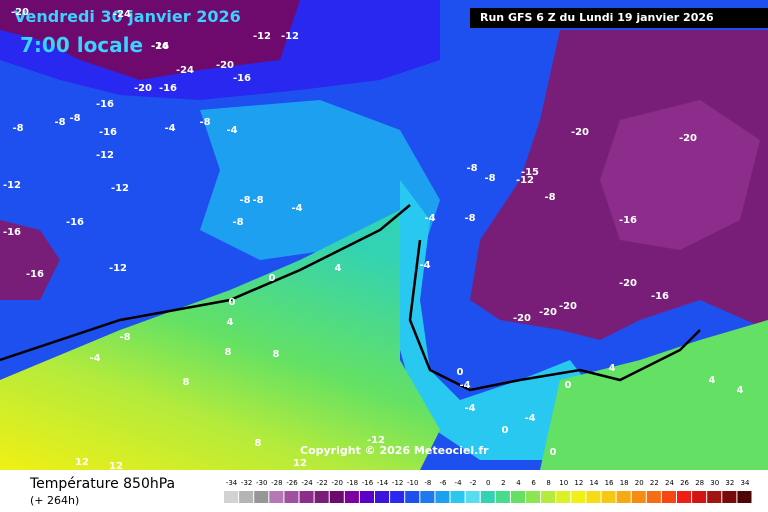 The image size is (768, 512). Describe the element at coordinates (443, 483) in the screenshot. I see `legend-label: -6` at that location.